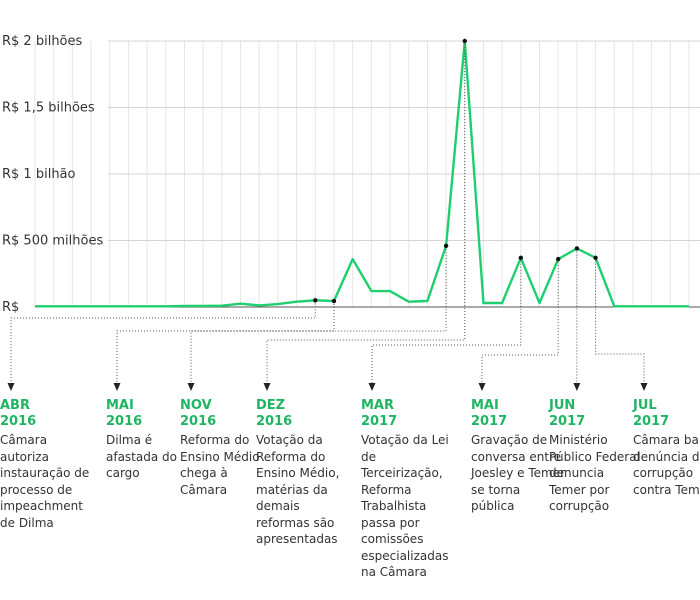  I want to click on y-tick-label: R$, so click(10, 307).